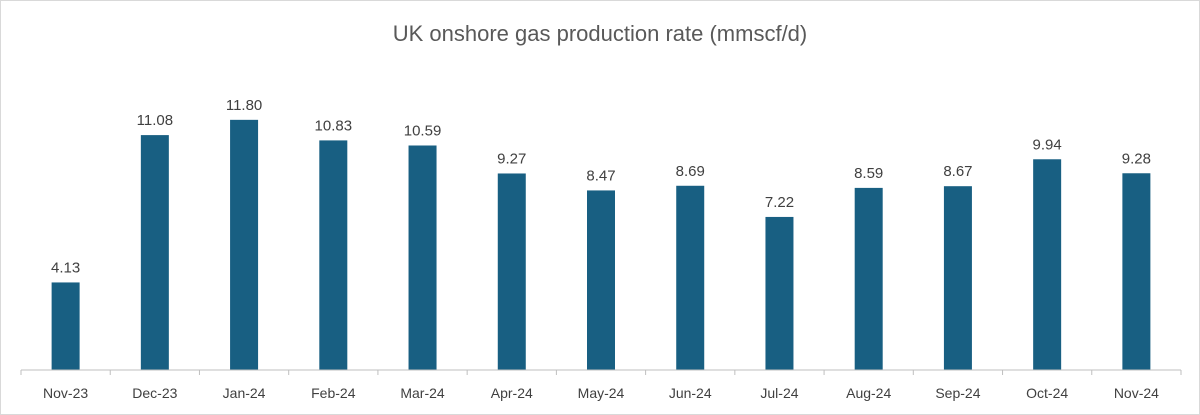  I want to click on x-tick-label: Sep-24, so click(957, 393).